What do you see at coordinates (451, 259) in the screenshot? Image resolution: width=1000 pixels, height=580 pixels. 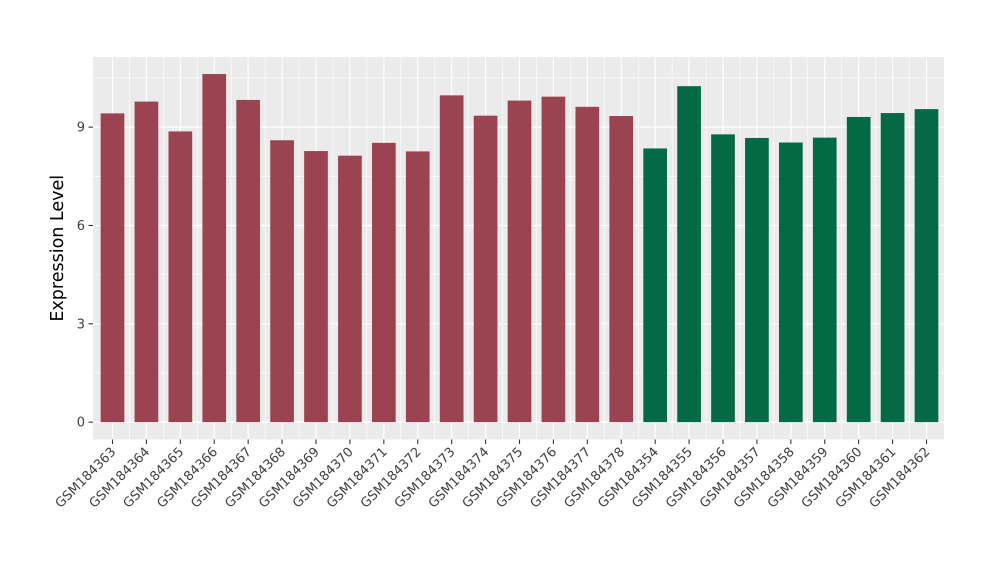 I see `bar-gsm184373` at bounding box center [451, 259].